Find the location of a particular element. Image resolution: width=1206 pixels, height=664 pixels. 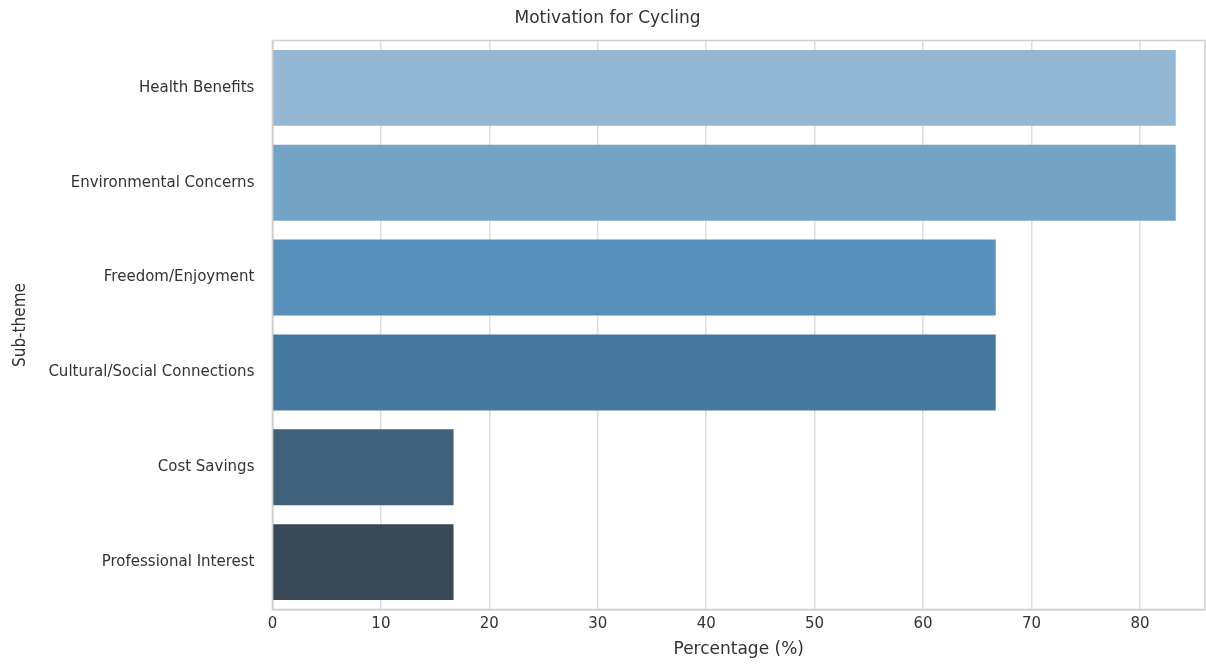

y-tick-label: Professional Interest is located at coordinates (178, 561).